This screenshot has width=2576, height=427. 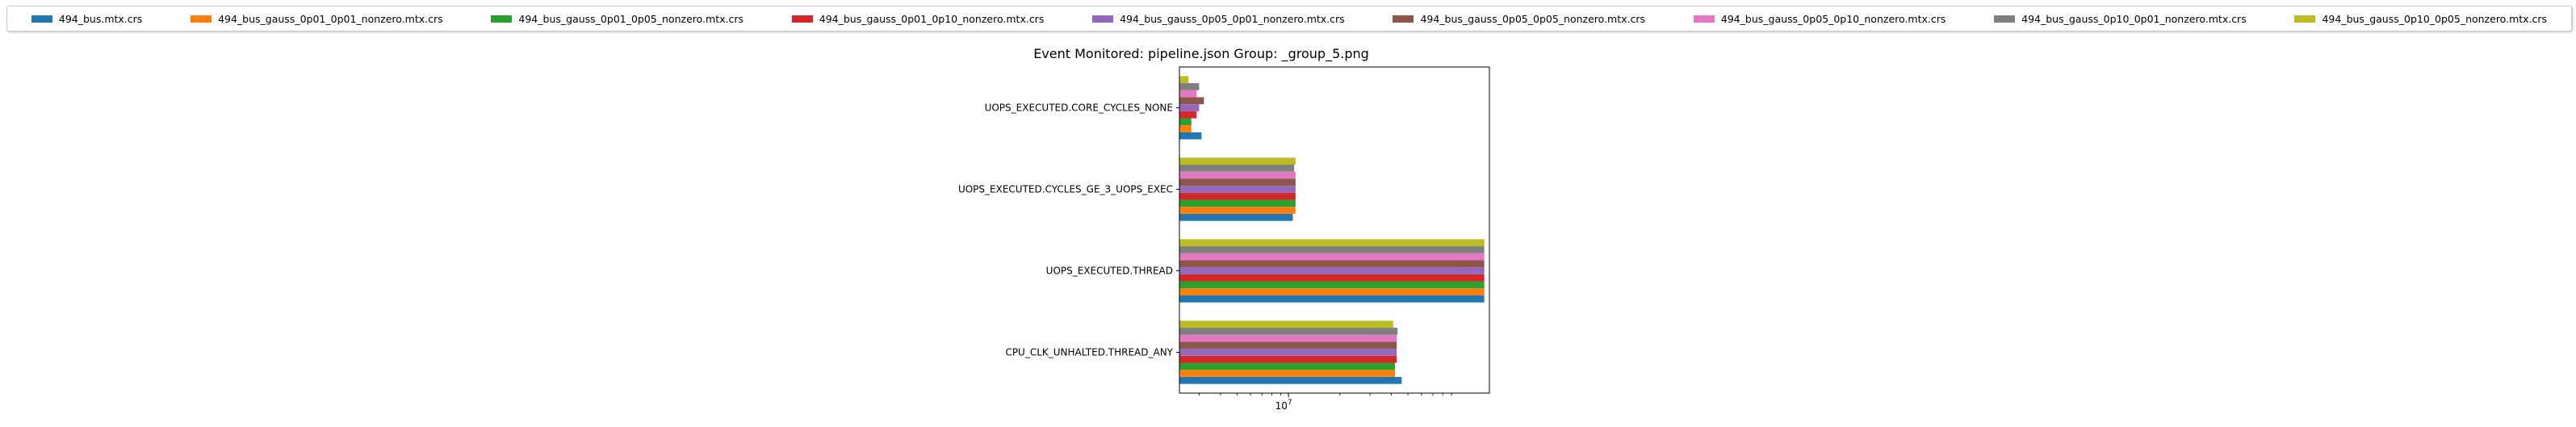 What do you see at coordinates (1089, 352) in the screenshot?
I see `y-tick-label: CPU_CLK_UNHALTED.THREAD_ANY` at bounding box center [1089, 352].